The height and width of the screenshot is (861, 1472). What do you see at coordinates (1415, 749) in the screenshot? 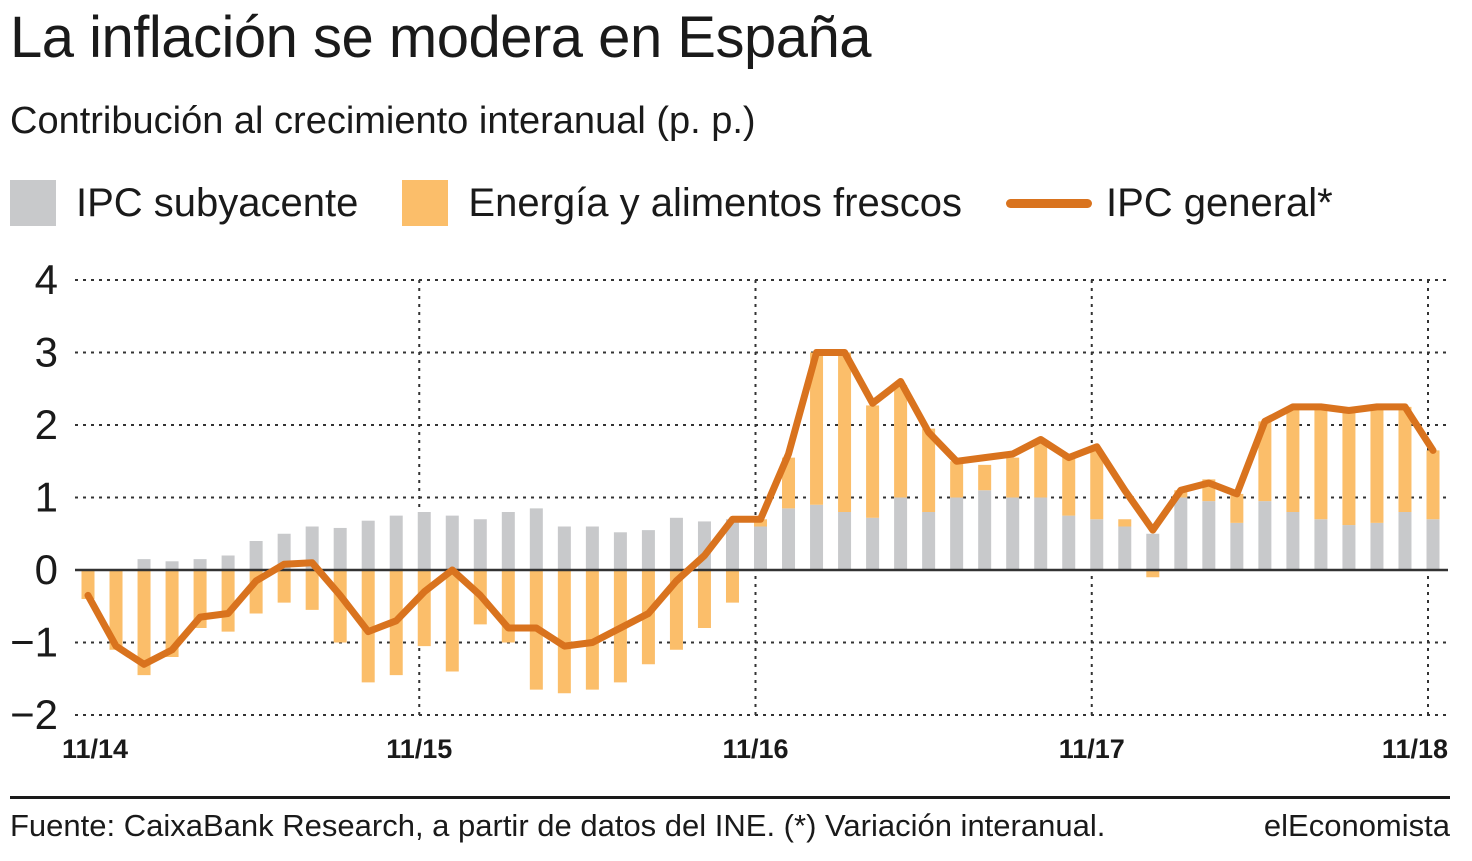
I see `x-tick-label: 11/18` at bounding box center [1415, 749].